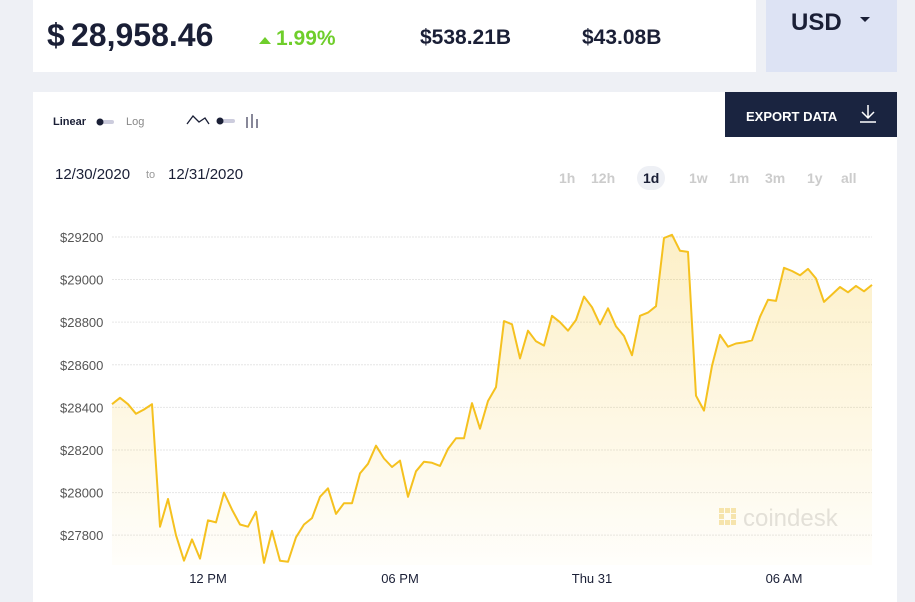  Describe the element at coordinates (81, 407) in the screenshot. I see `y-tick-label: $28400` at that location.